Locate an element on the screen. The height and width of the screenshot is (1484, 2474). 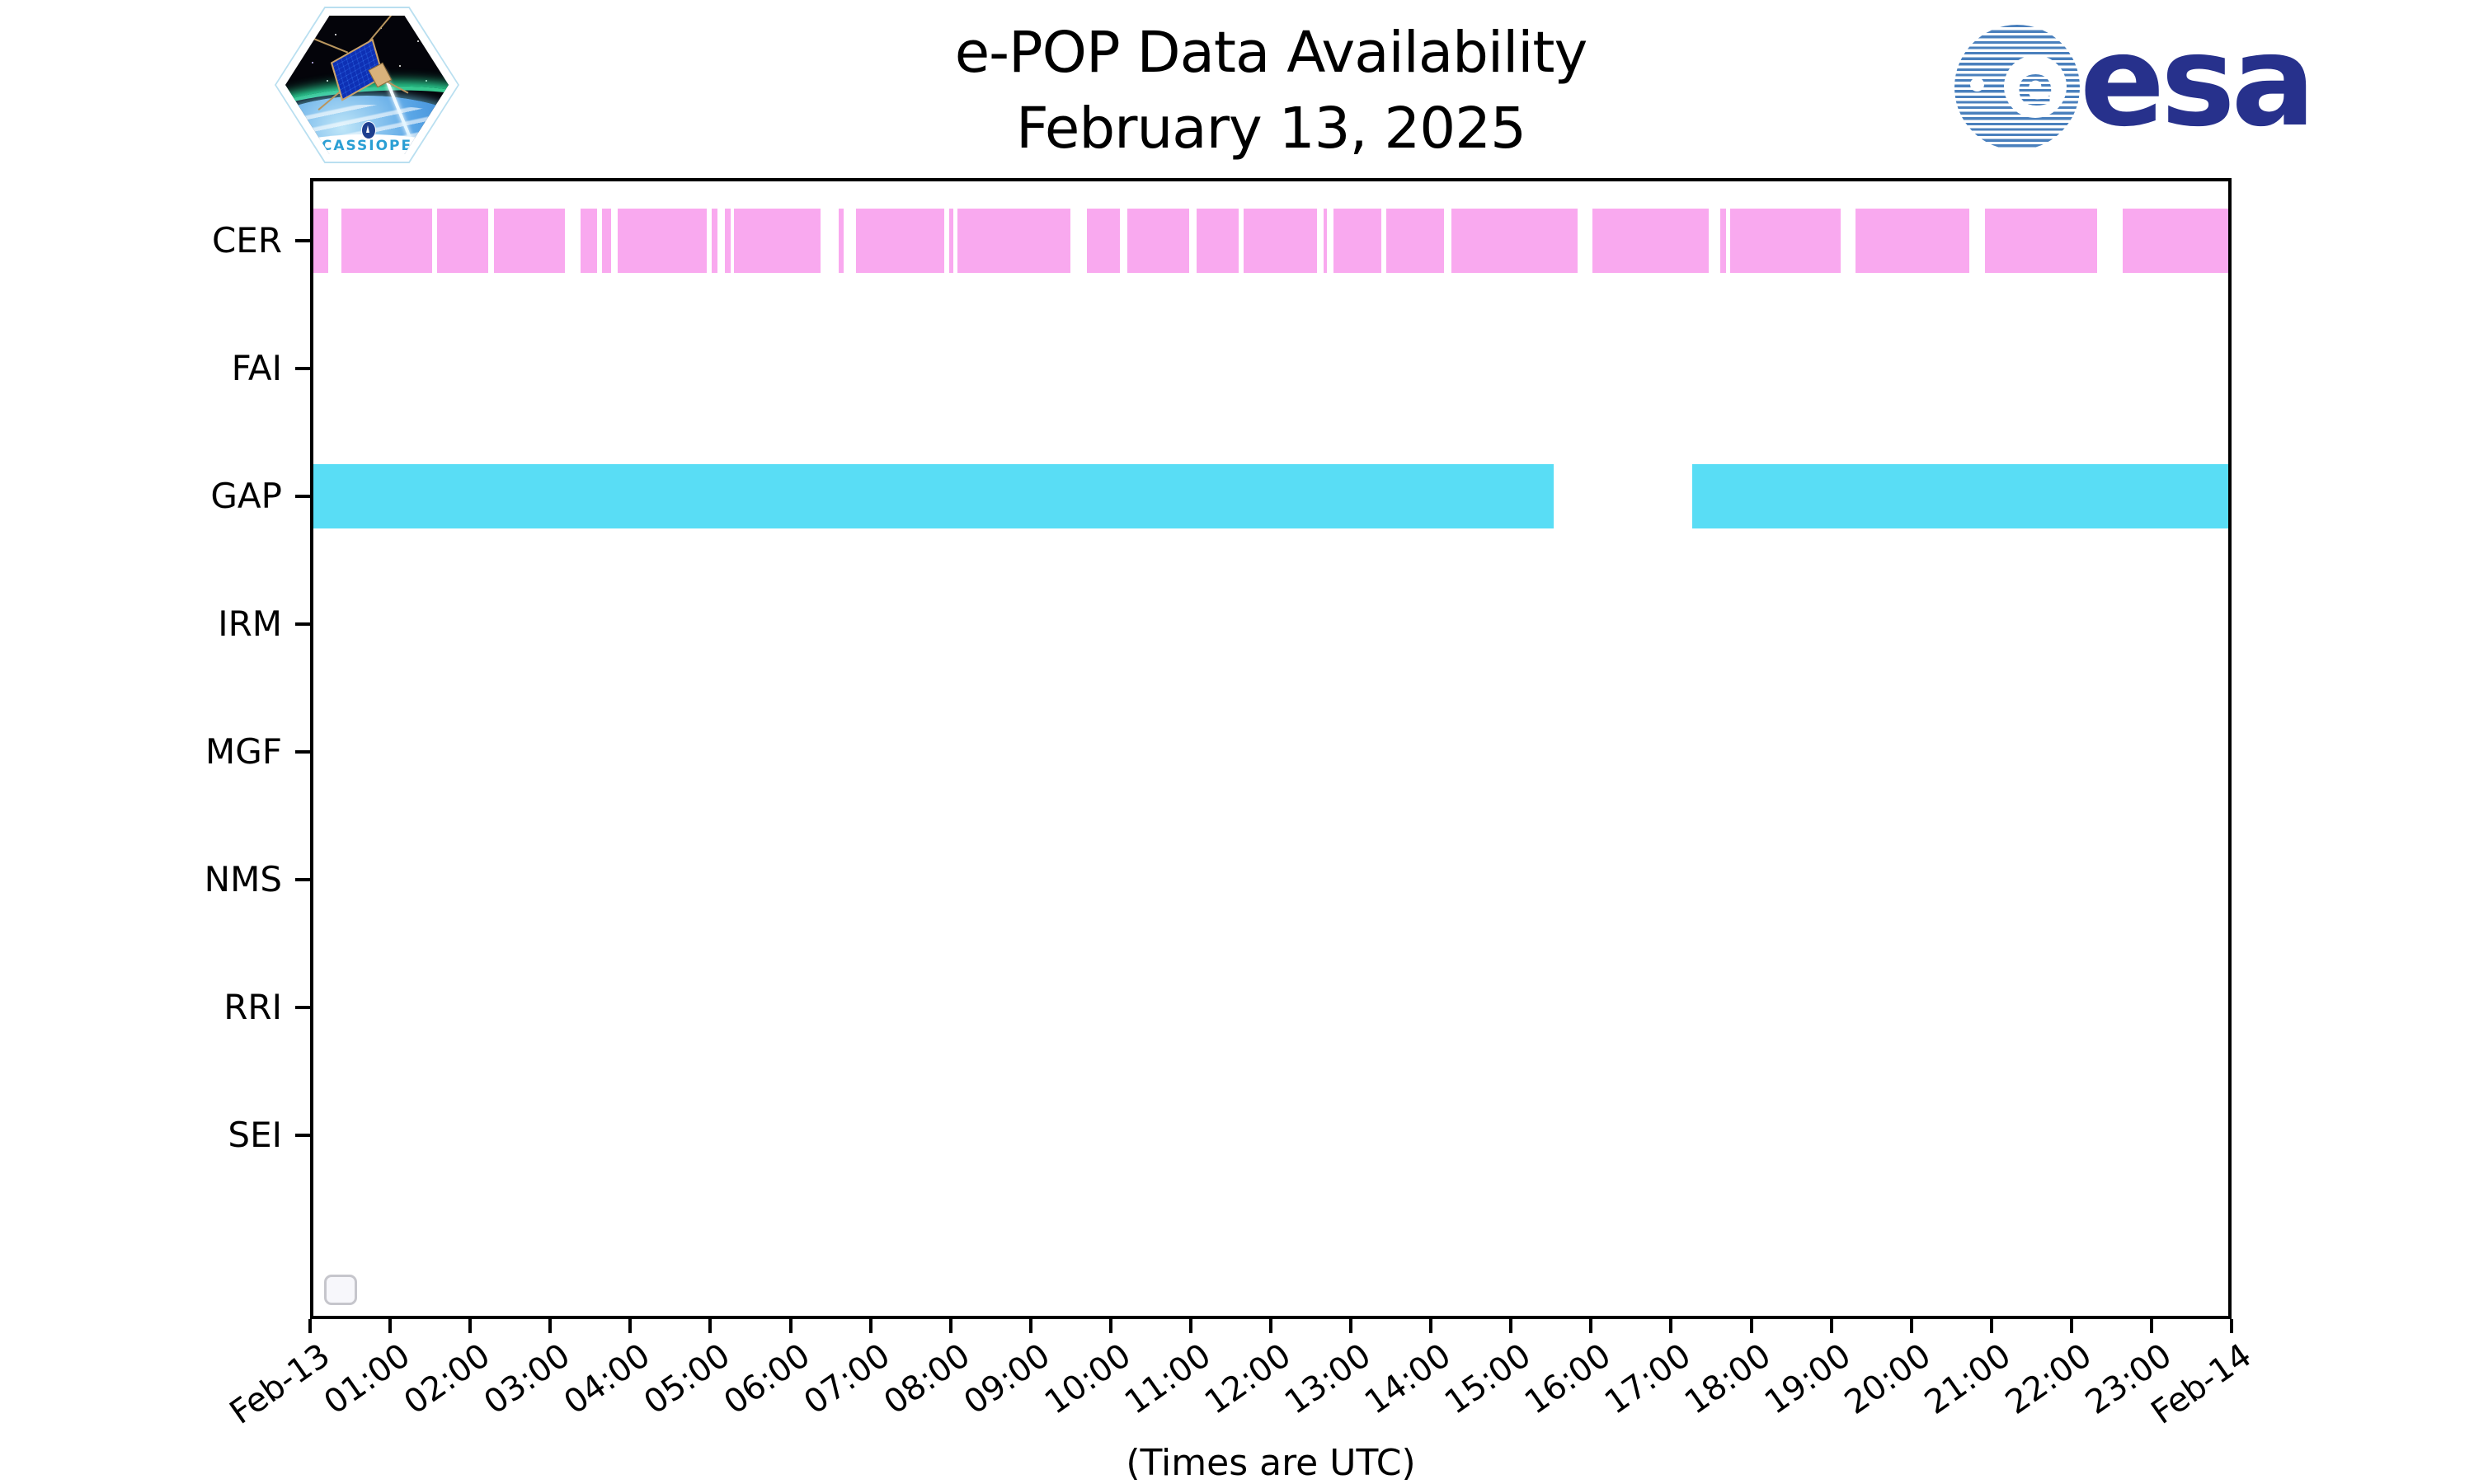
x-tick-label-text: 08:00 is located at coordinates (927, 1379).